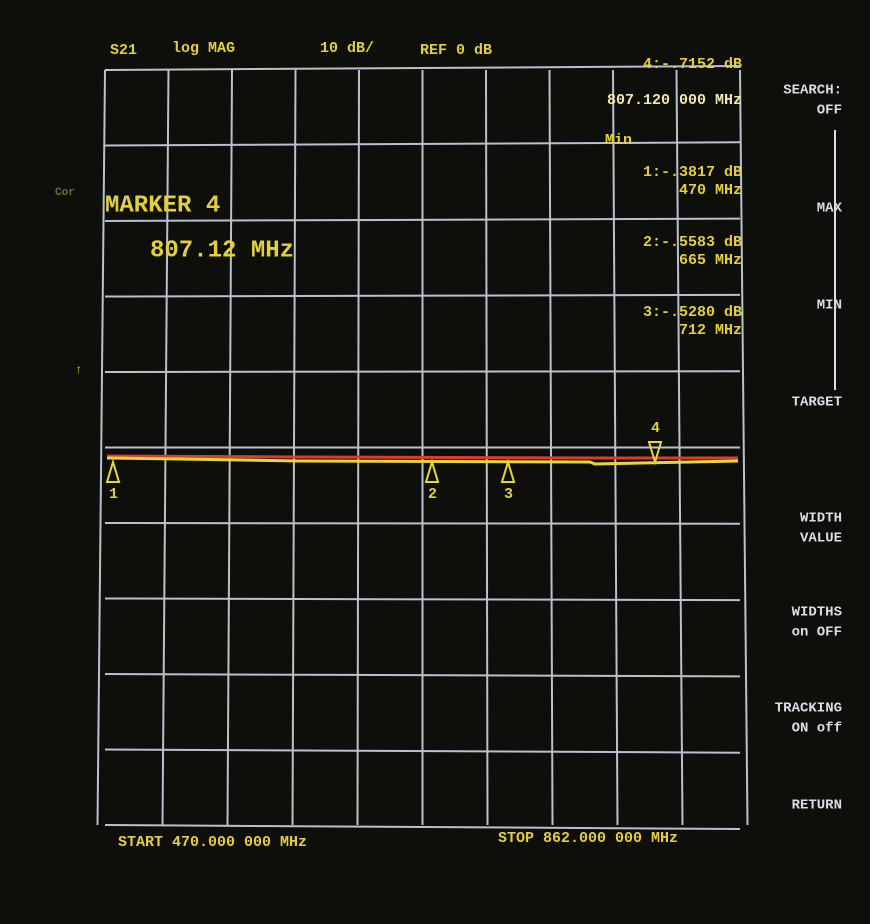 Image resolution: width=885 pixels, height=924 pixels. What do you see at coordinates (808, 709) in the screenshot?
I see `softkey-label: TRACKING` at bounding box center [808, 709].